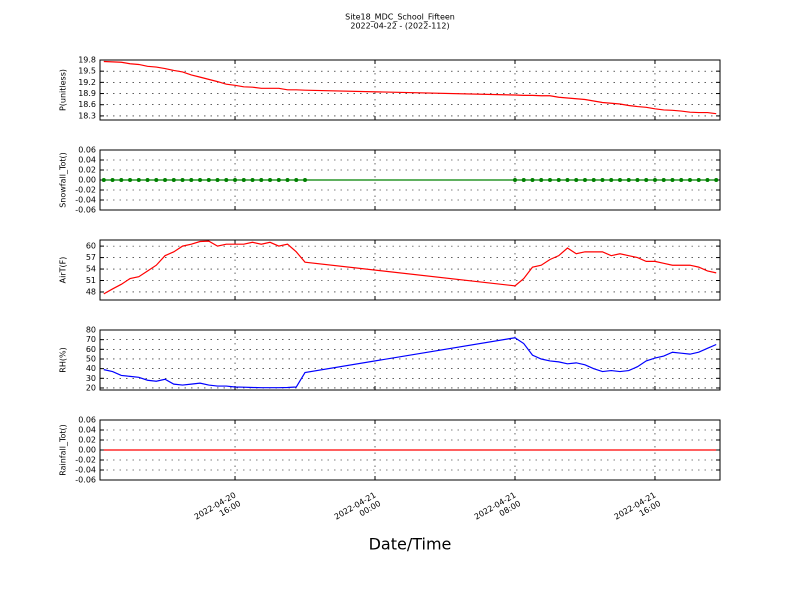 Image resolution: width=800 pixels, height=600 pixels. Describe the element at coordinates (91, 330) in the screenshot. I see `y-tick-label: 80` at that location.